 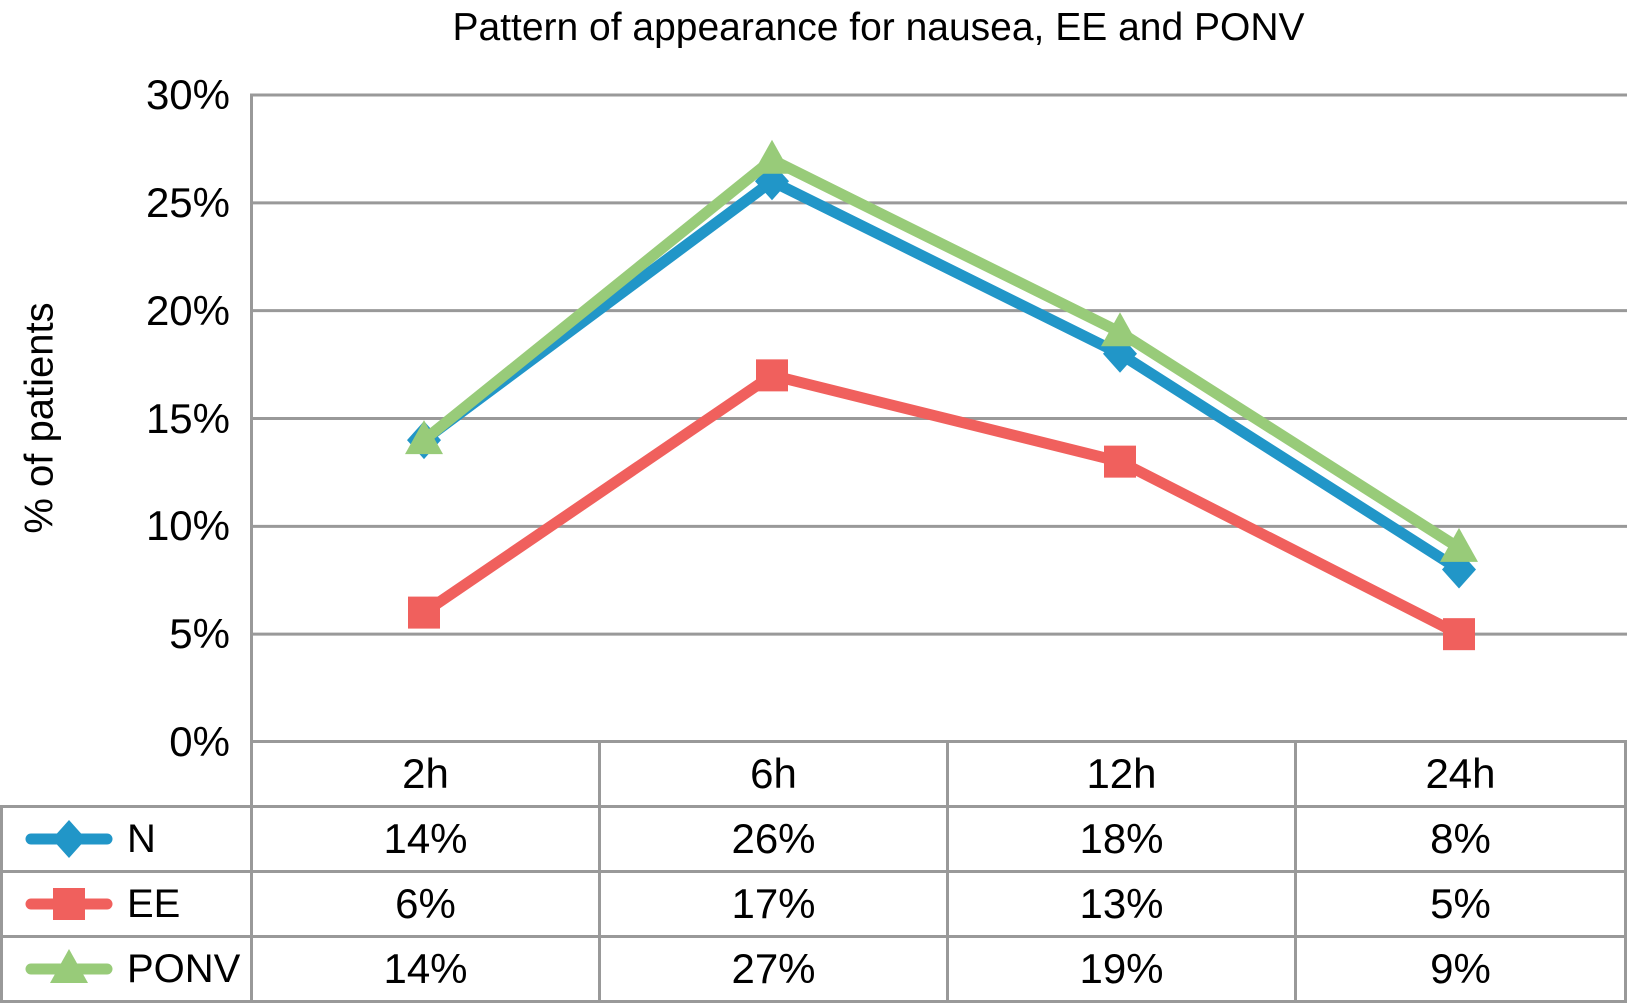 I want to click on table-value-cell: 13%, so click(x=1121, y=904).